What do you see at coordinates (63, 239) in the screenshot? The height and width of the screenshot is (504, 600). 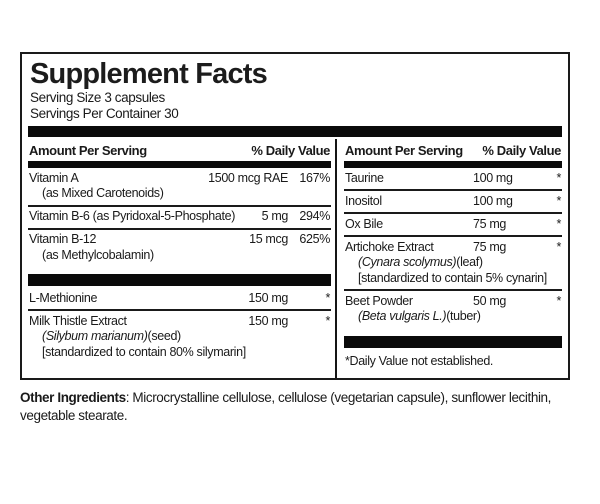 I see `nutrient-name: Vitamin B-12` at bounding box center [63, 239].